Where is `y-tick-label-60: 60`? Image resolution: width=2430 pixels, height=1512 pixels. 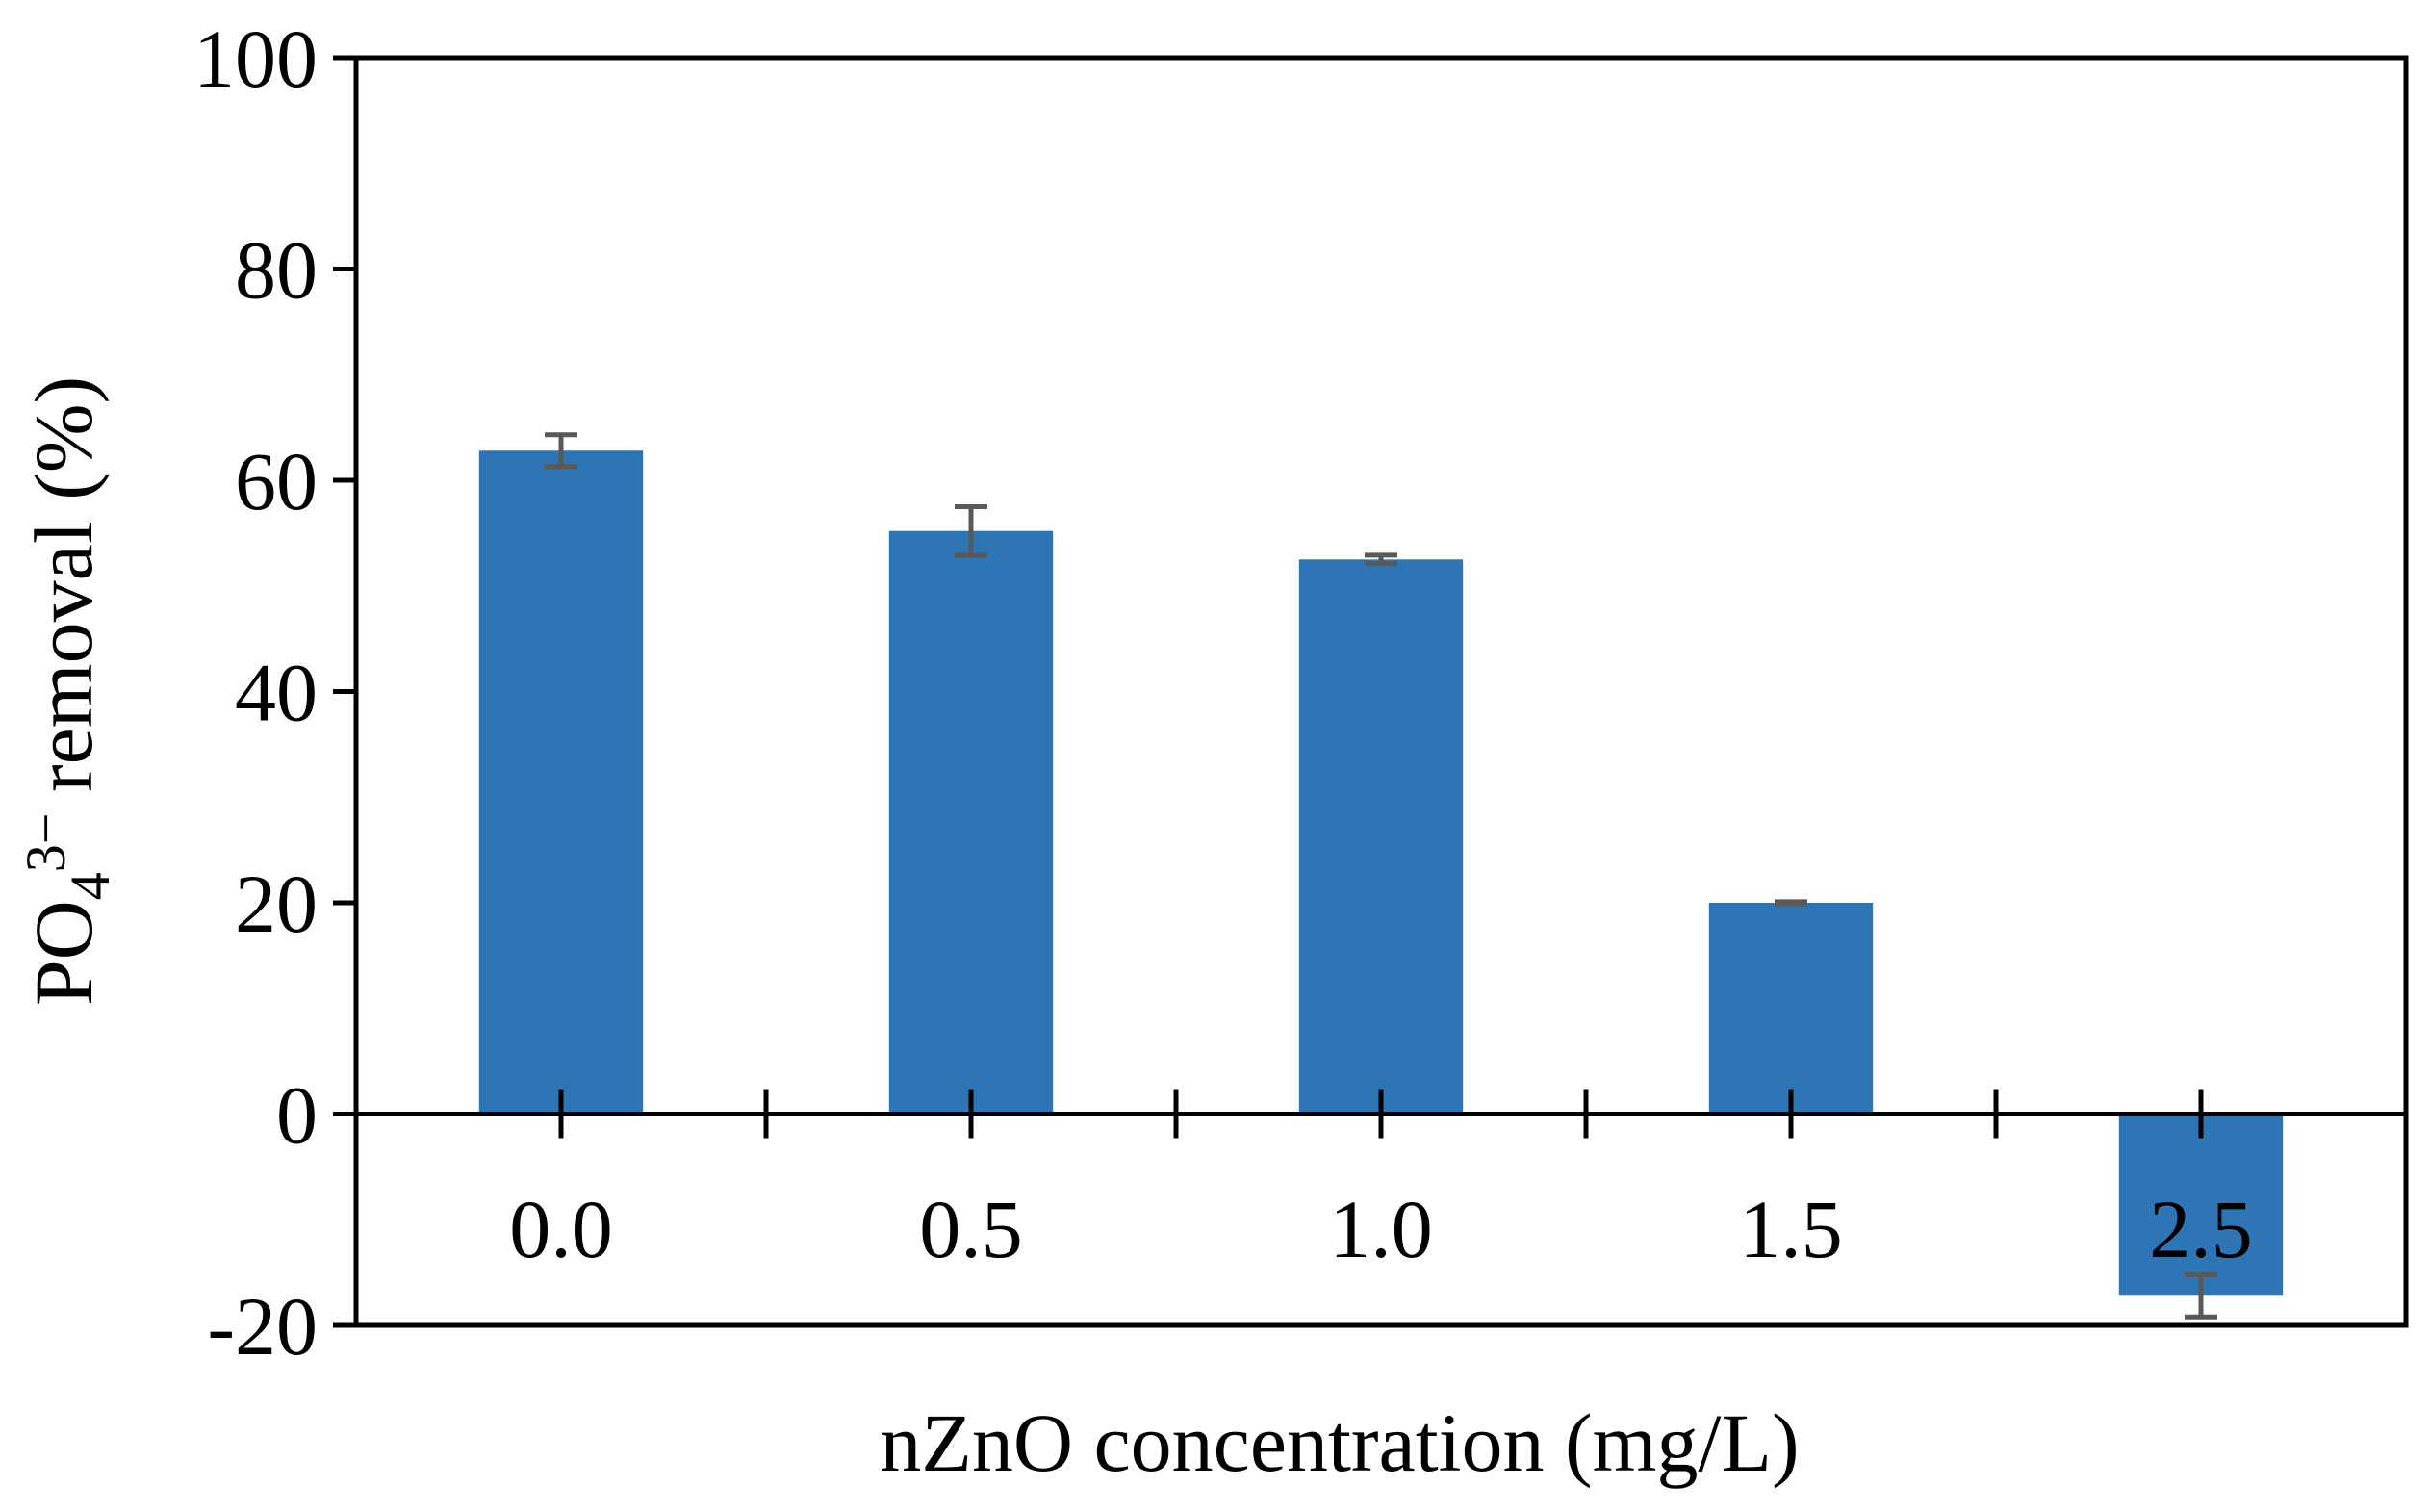
y-tick-label-60: 60 is located at coordinates (276, 481).